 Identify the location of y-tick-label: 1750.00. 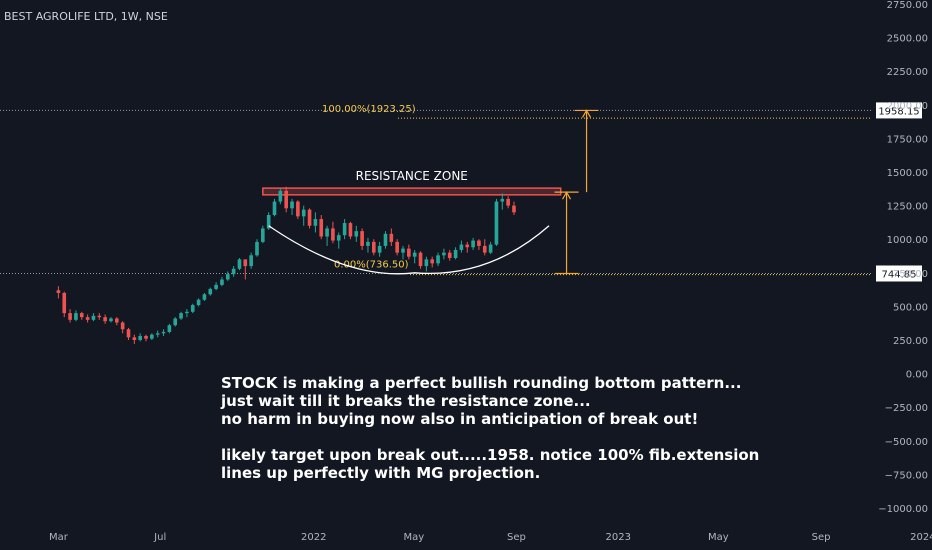
(907, 139).